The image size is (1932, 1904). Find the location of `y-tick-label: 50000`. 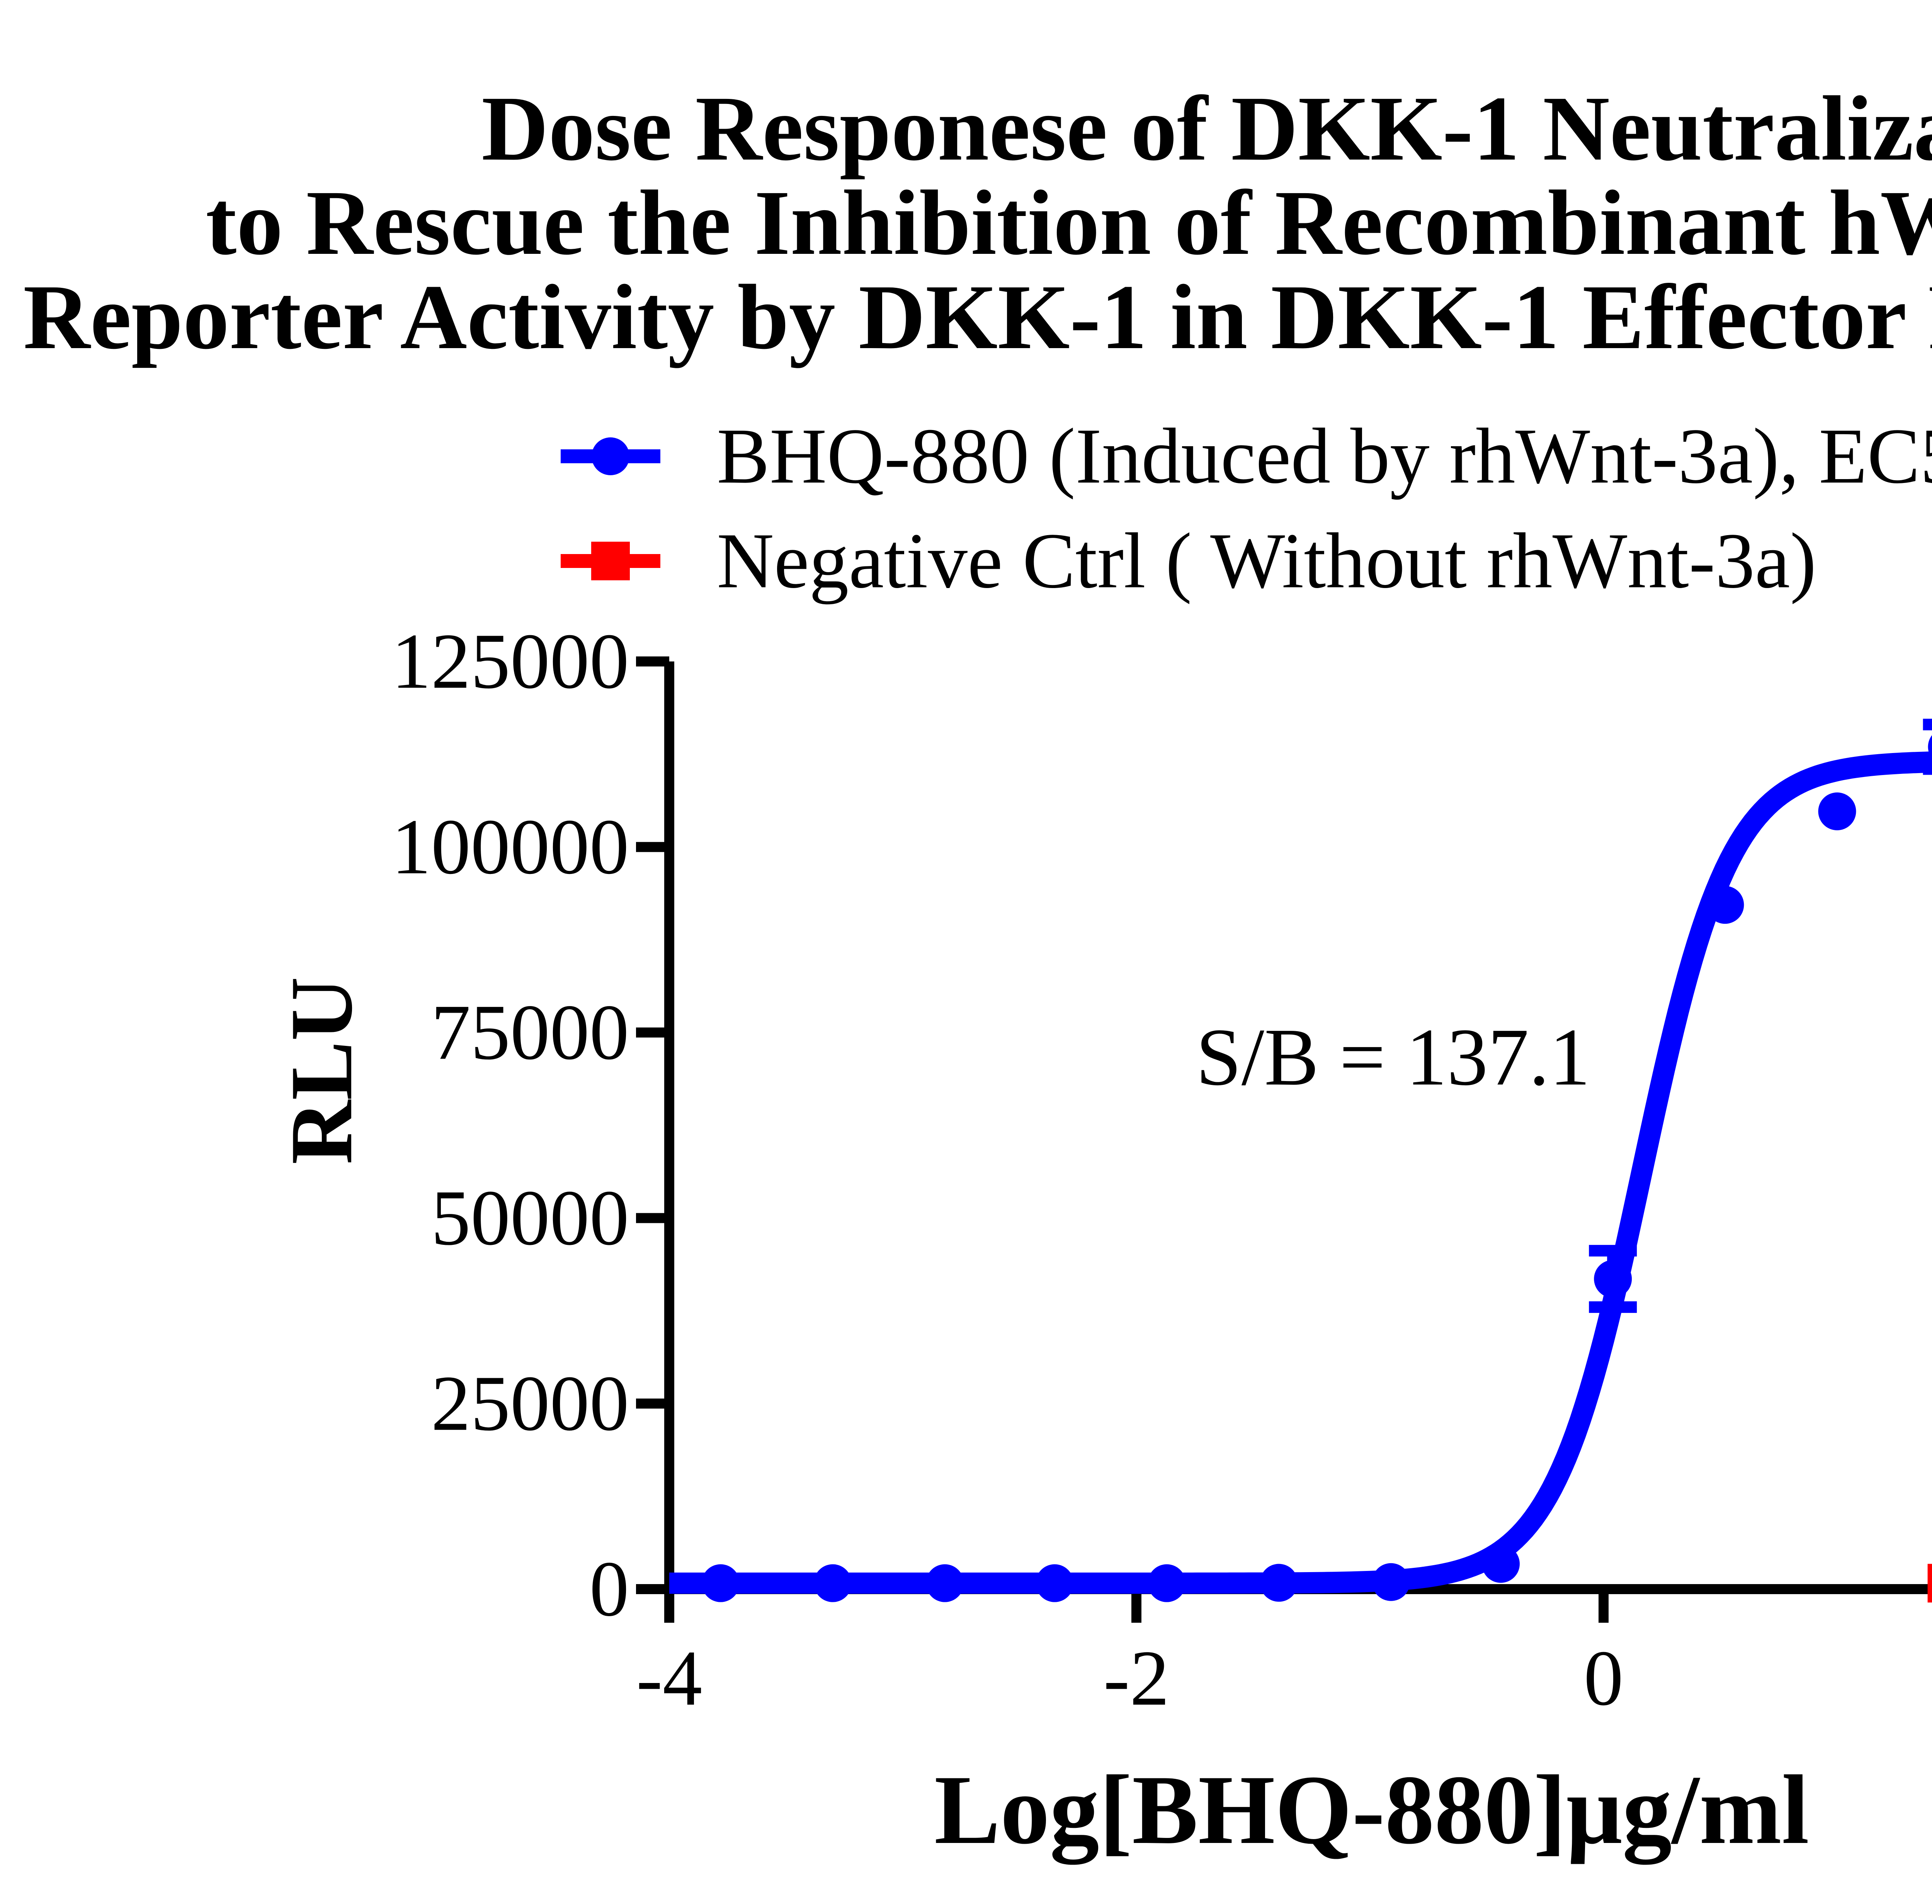

y-tick-label: 50000 is located at coordinates (530, 1218).